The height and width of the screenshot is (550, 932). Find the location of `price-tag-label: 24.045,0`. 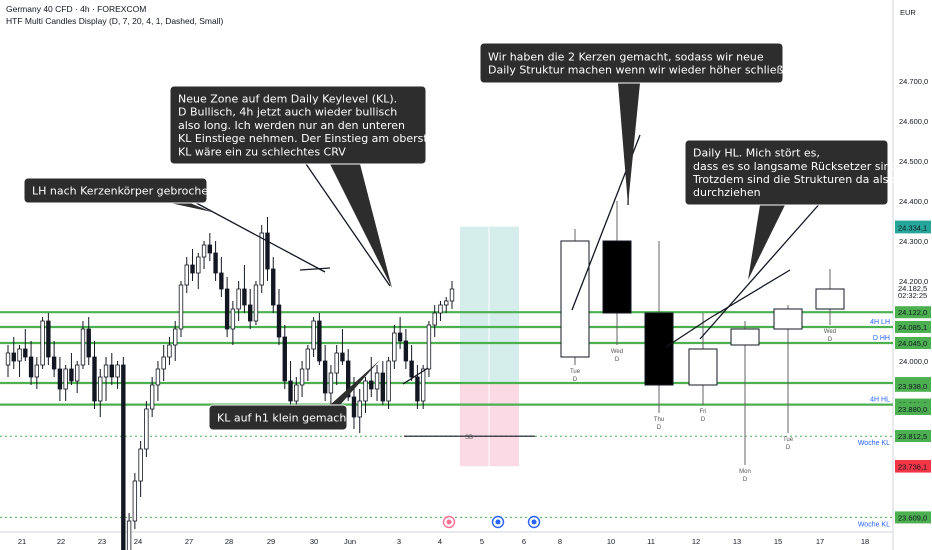

price-tag-label: 24.045,0 is located at coordinates (912, 343).